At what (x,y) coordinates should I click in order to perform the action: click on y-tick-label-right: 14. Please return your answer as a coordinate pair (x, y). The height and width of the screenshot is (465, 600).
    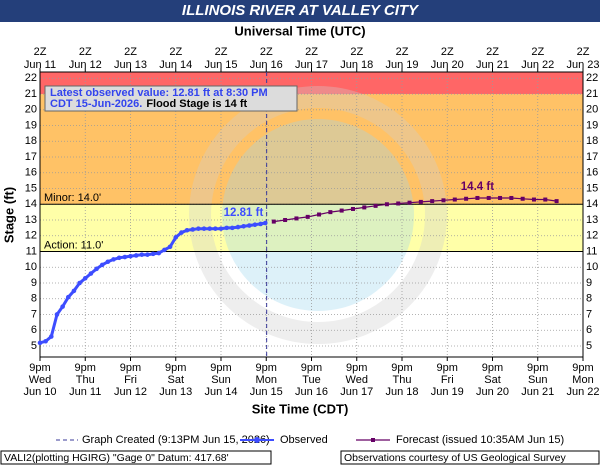
    Looking at the image, I should click on (592, 204).